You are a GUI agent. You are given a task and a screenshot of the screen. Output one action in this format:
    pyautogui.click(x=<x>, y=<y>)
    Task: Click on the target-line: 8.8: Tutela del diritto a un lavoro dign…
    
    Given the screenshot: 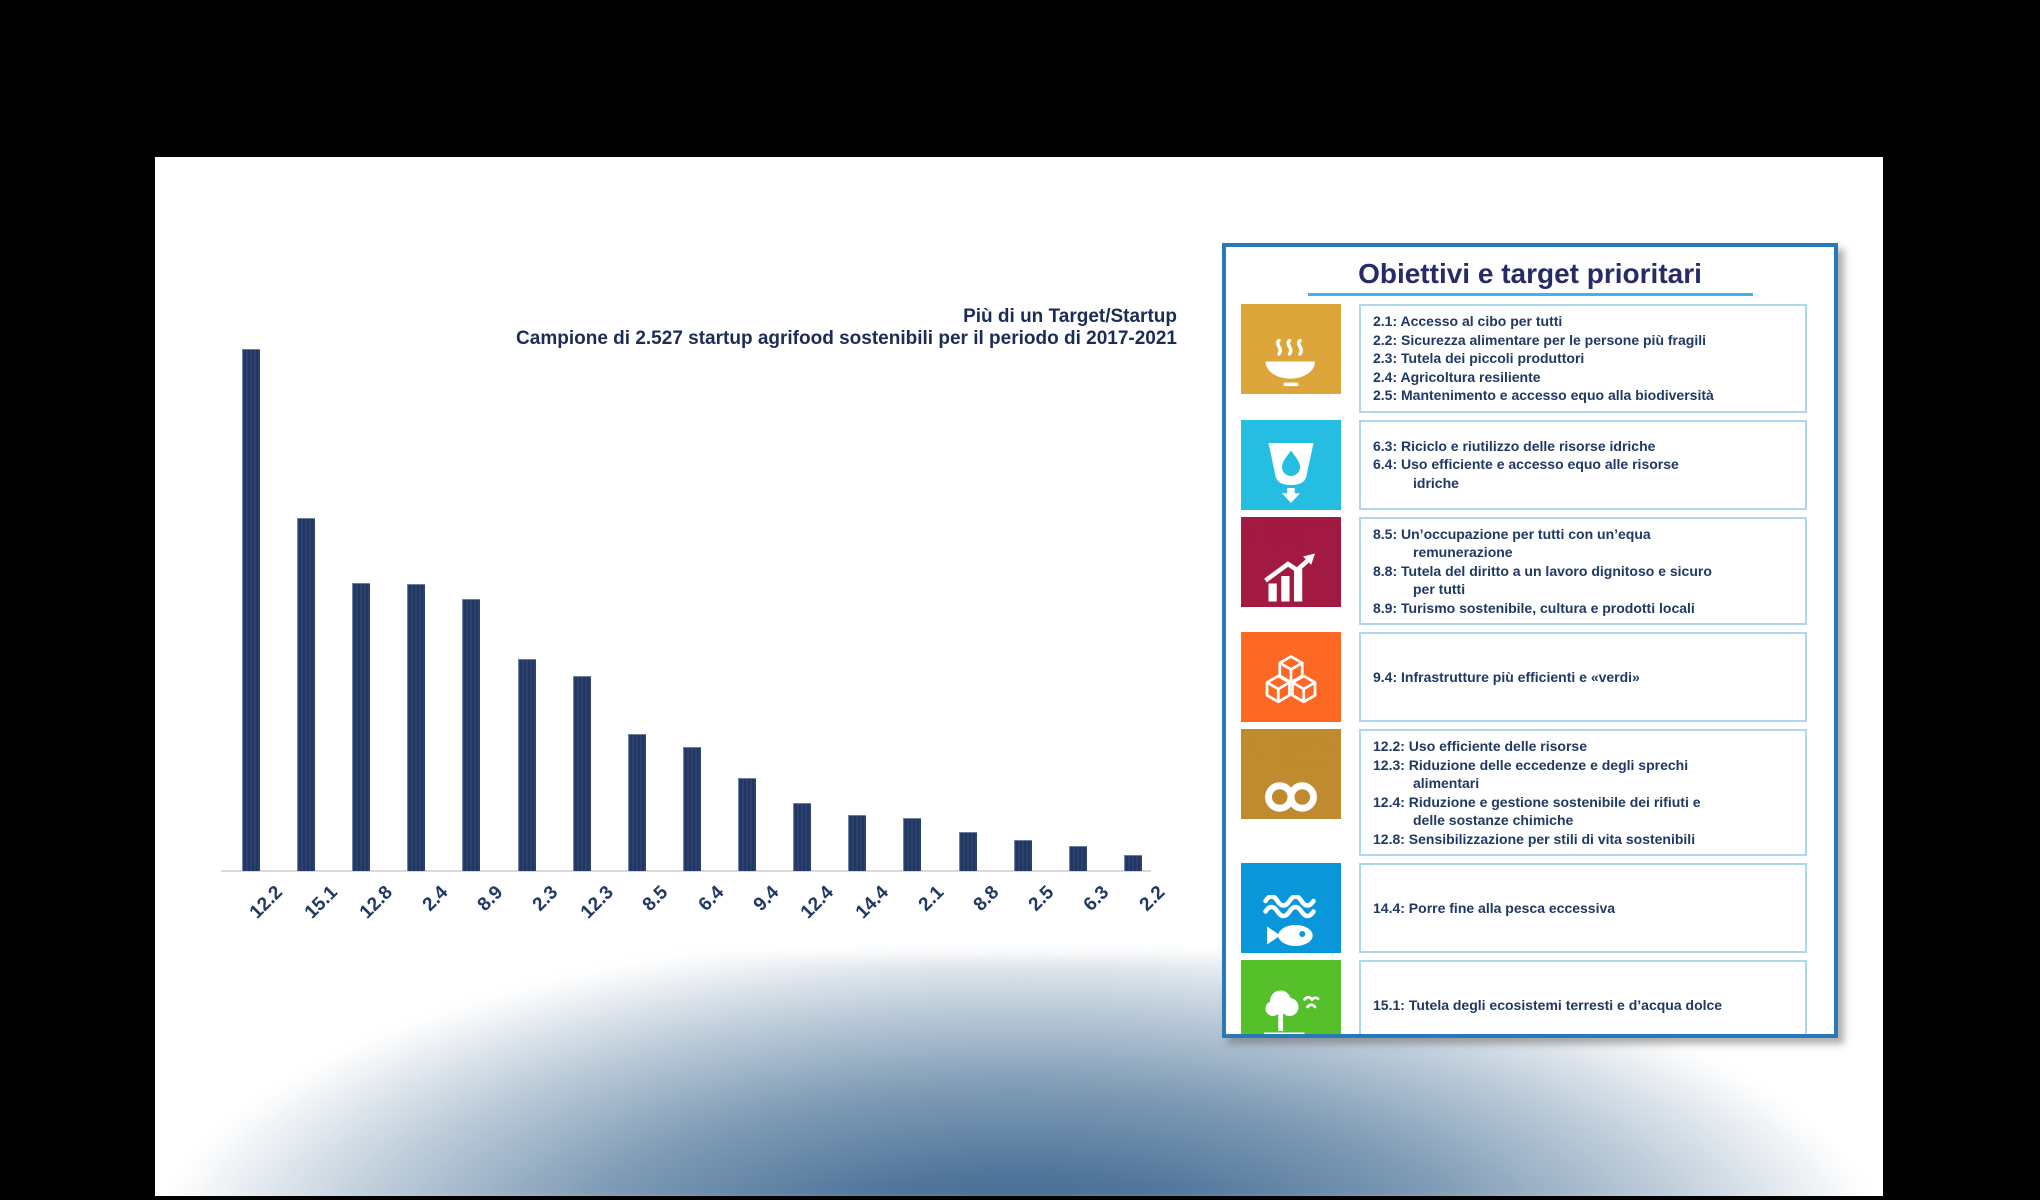 What is the action you would take?
    pyautogui.click(x=1542, y=570)
    